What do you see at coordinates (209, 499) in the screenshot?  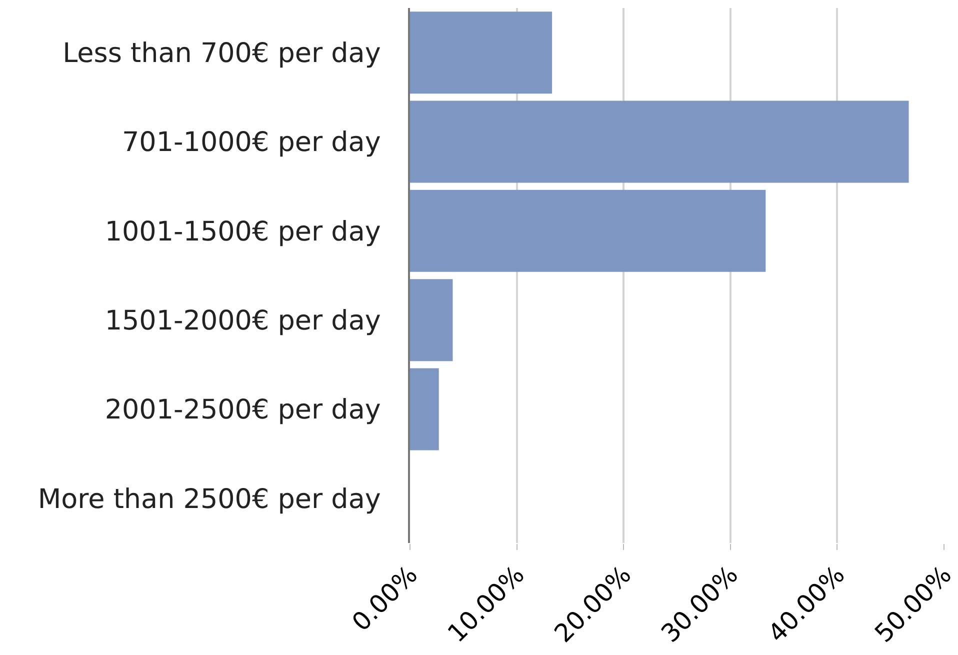 I see `y-tick-label: More than 2500€ per day` at bounding box center [209, 499].